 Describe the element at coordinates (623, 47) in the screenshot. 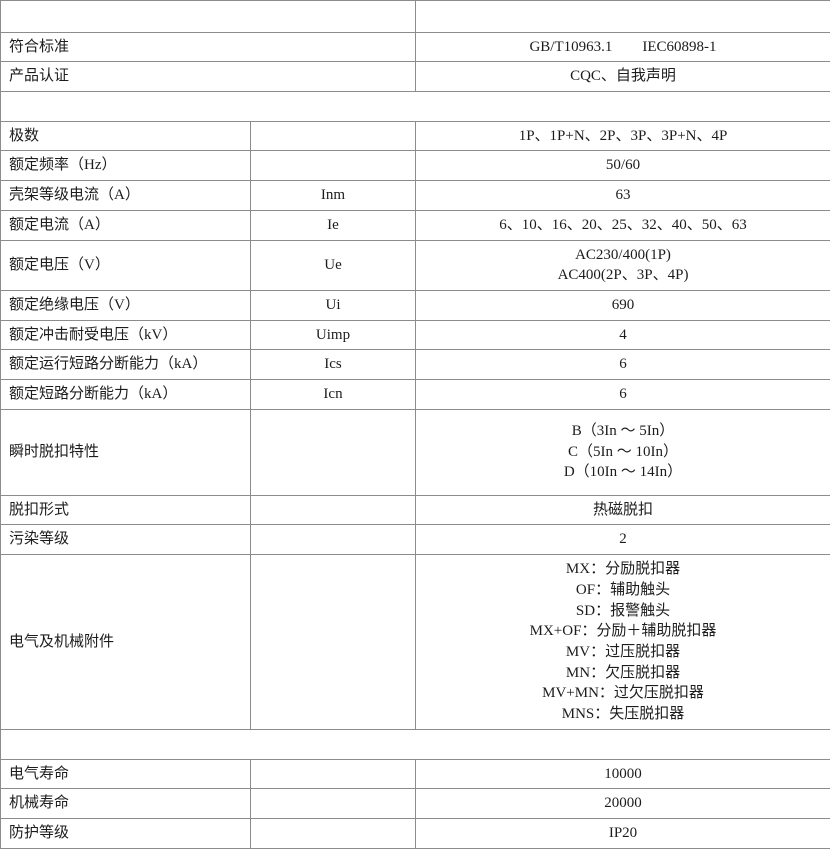

I see `spec-value: GB/T10963.1 IEC60898-1` at that location.